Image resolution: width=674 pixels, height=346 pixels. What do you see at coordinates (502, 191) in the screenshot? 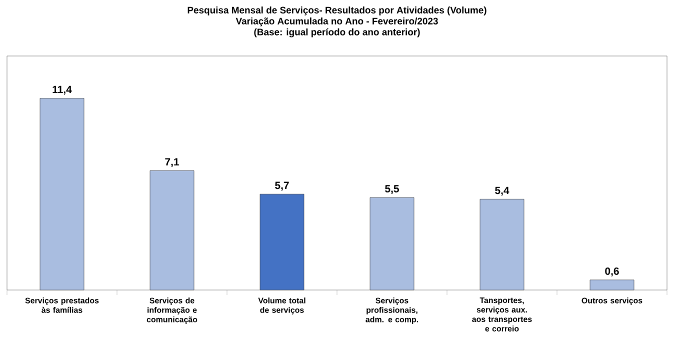
I see `data-label: 5,4` at bounding box center [502, 191].